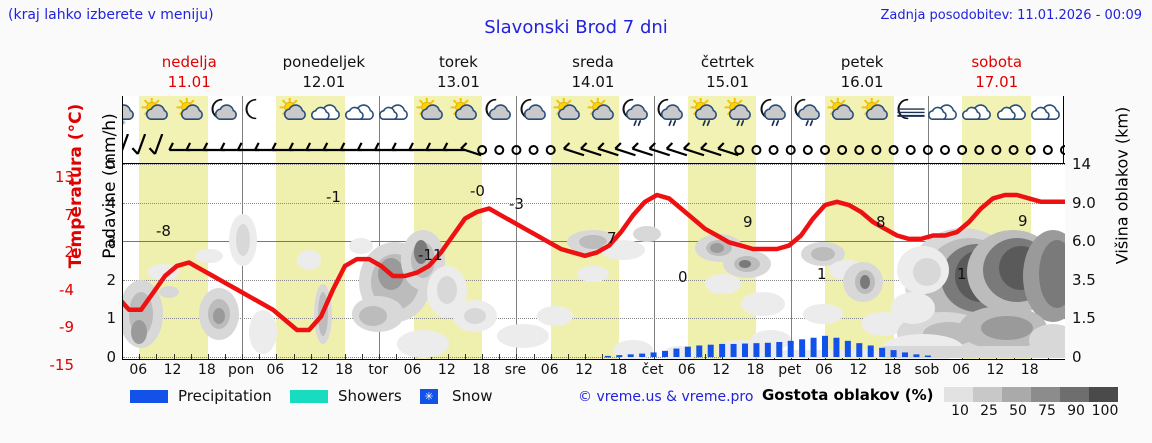 The image size is (1152, 443). What do you see at coordinates (69, 252) in the screenshot?
I see `temperature-tick-2: 2` at bounding box center [69, 252].